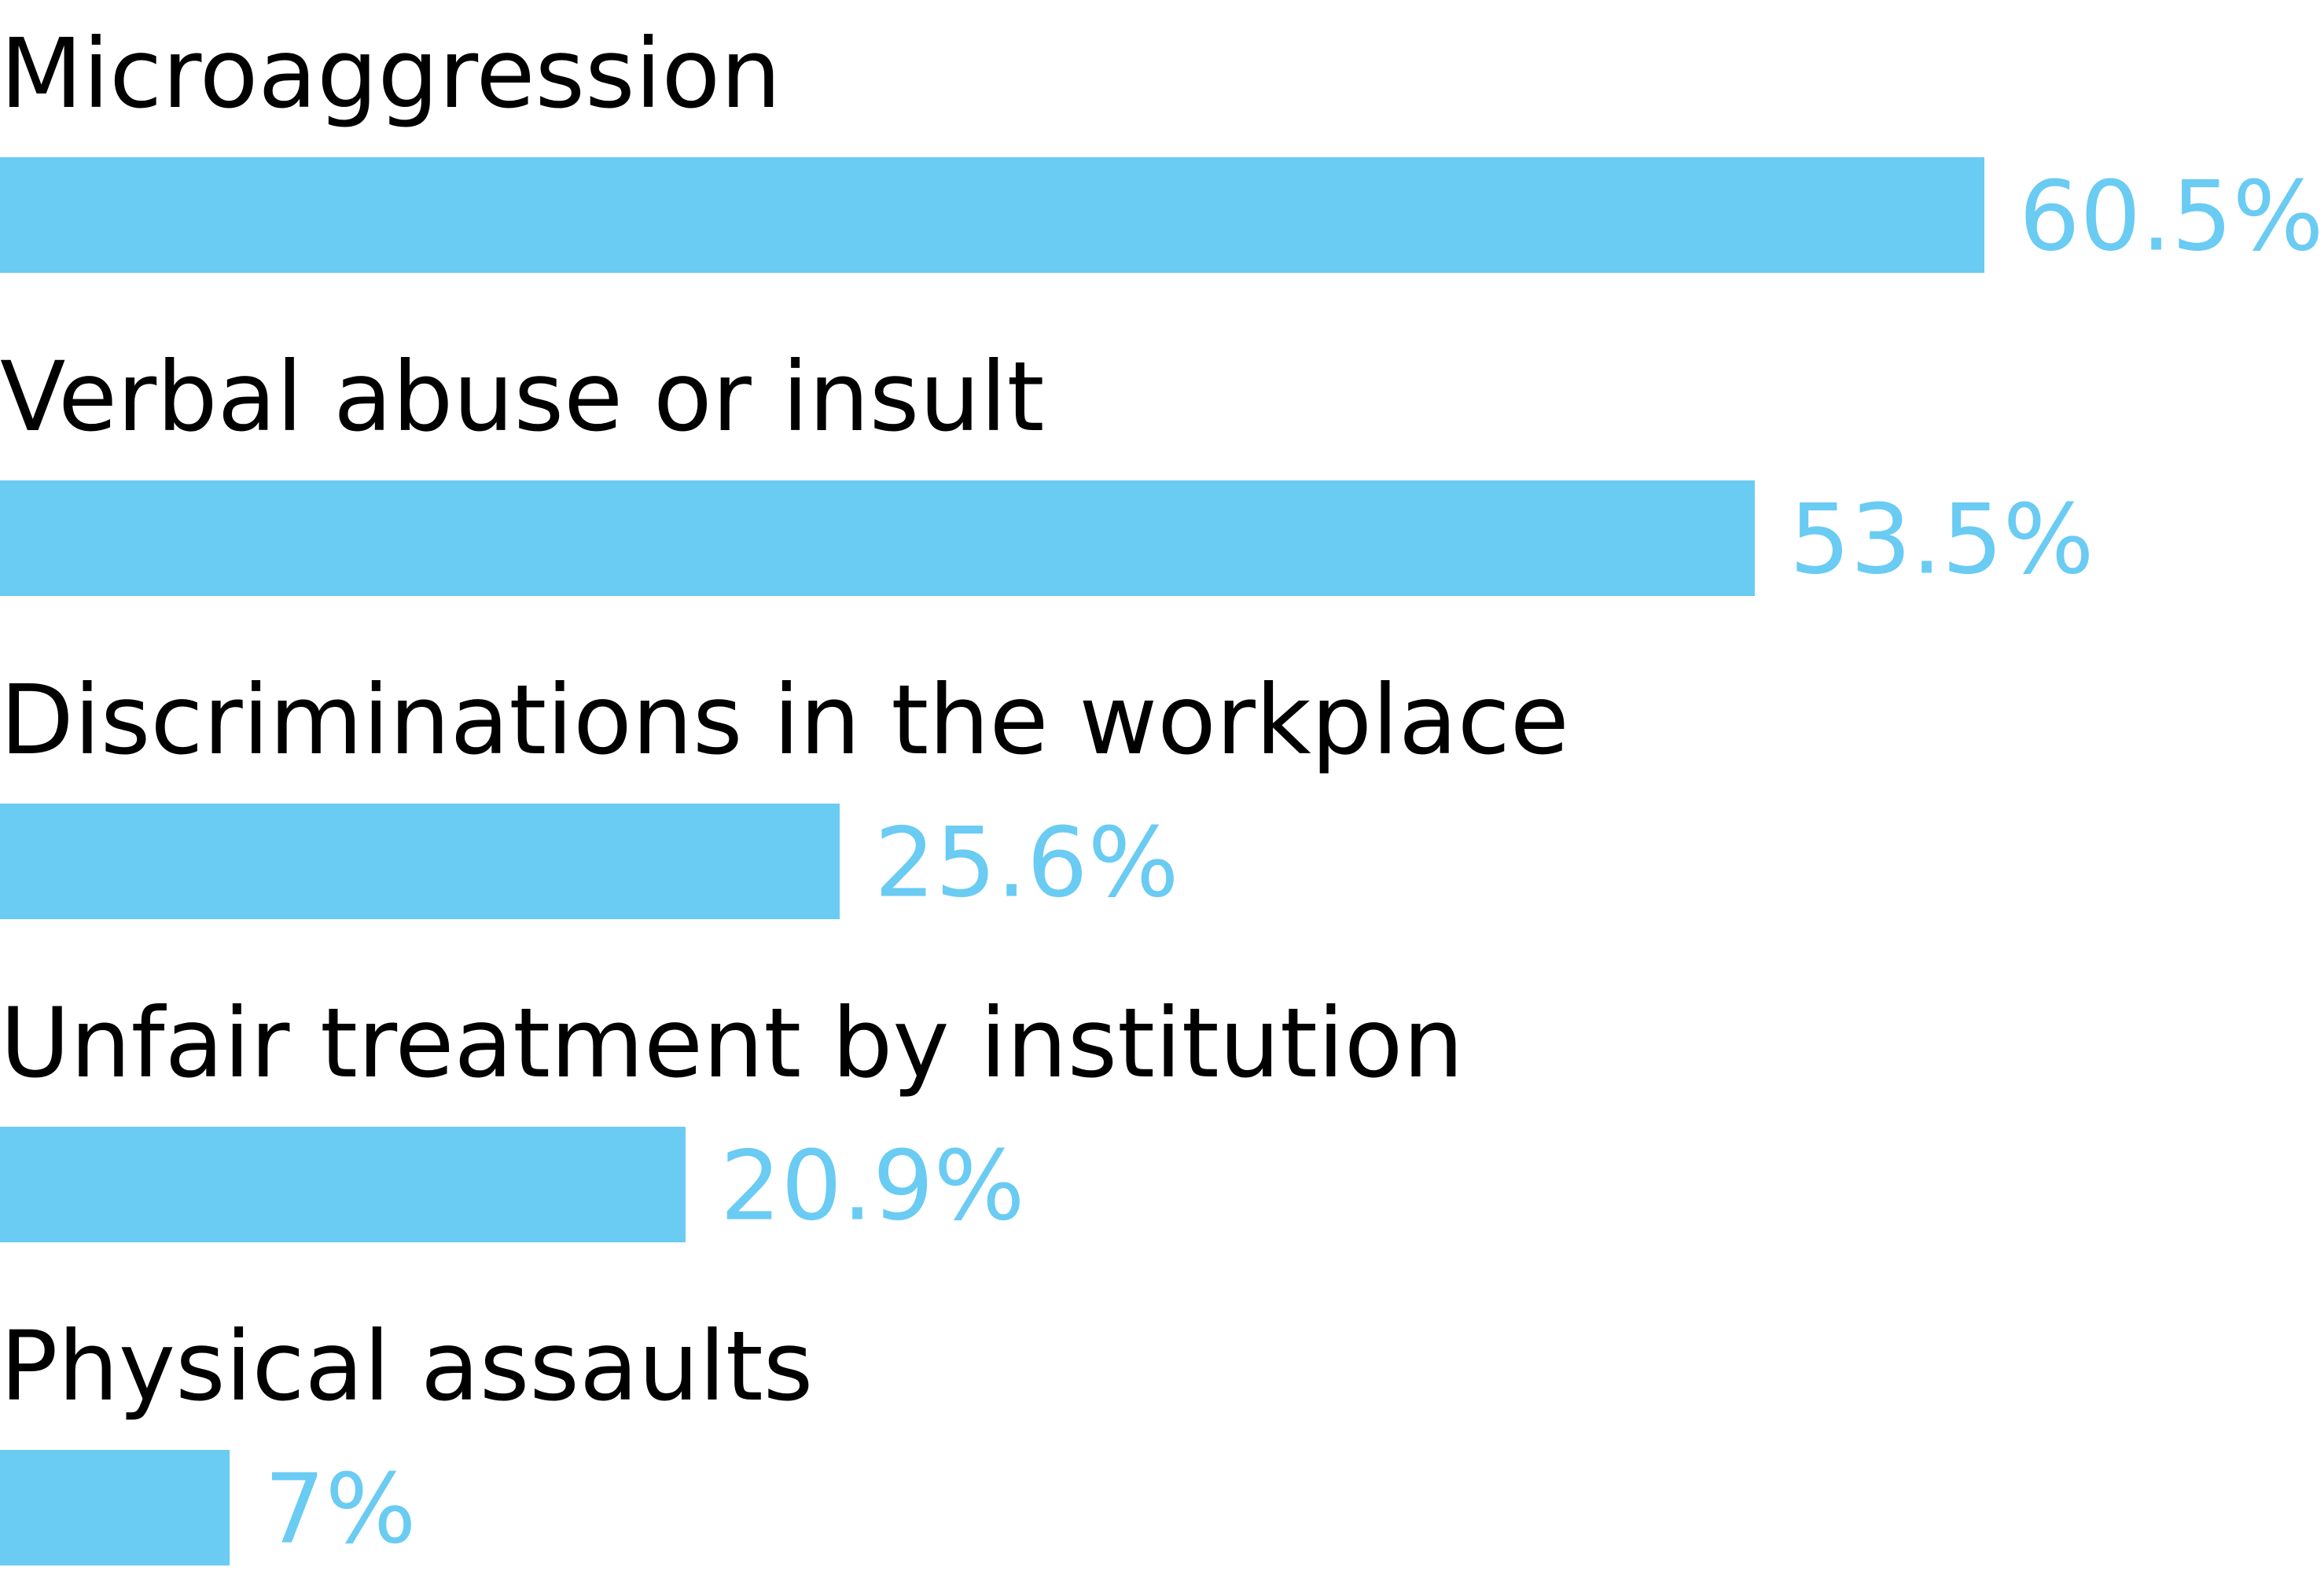  What do you see at coordinates (784, 720) in the screenshot?
I see `category-label: Discriminations in the workplace` at bounding box center [784, 720].